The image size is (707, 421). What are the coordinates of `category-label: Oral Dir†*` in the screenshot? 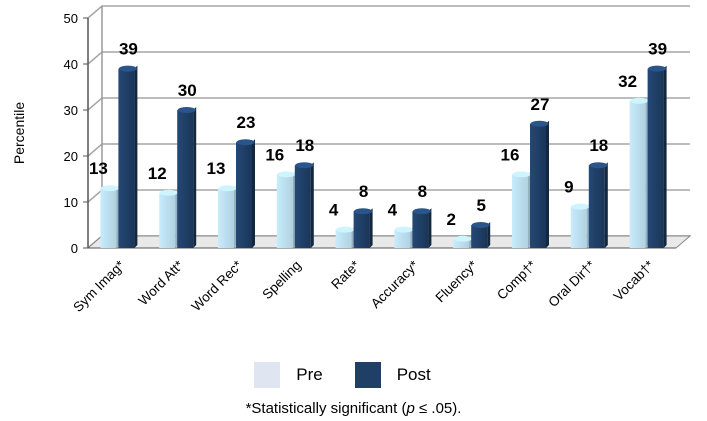 It's located at (571, 283).